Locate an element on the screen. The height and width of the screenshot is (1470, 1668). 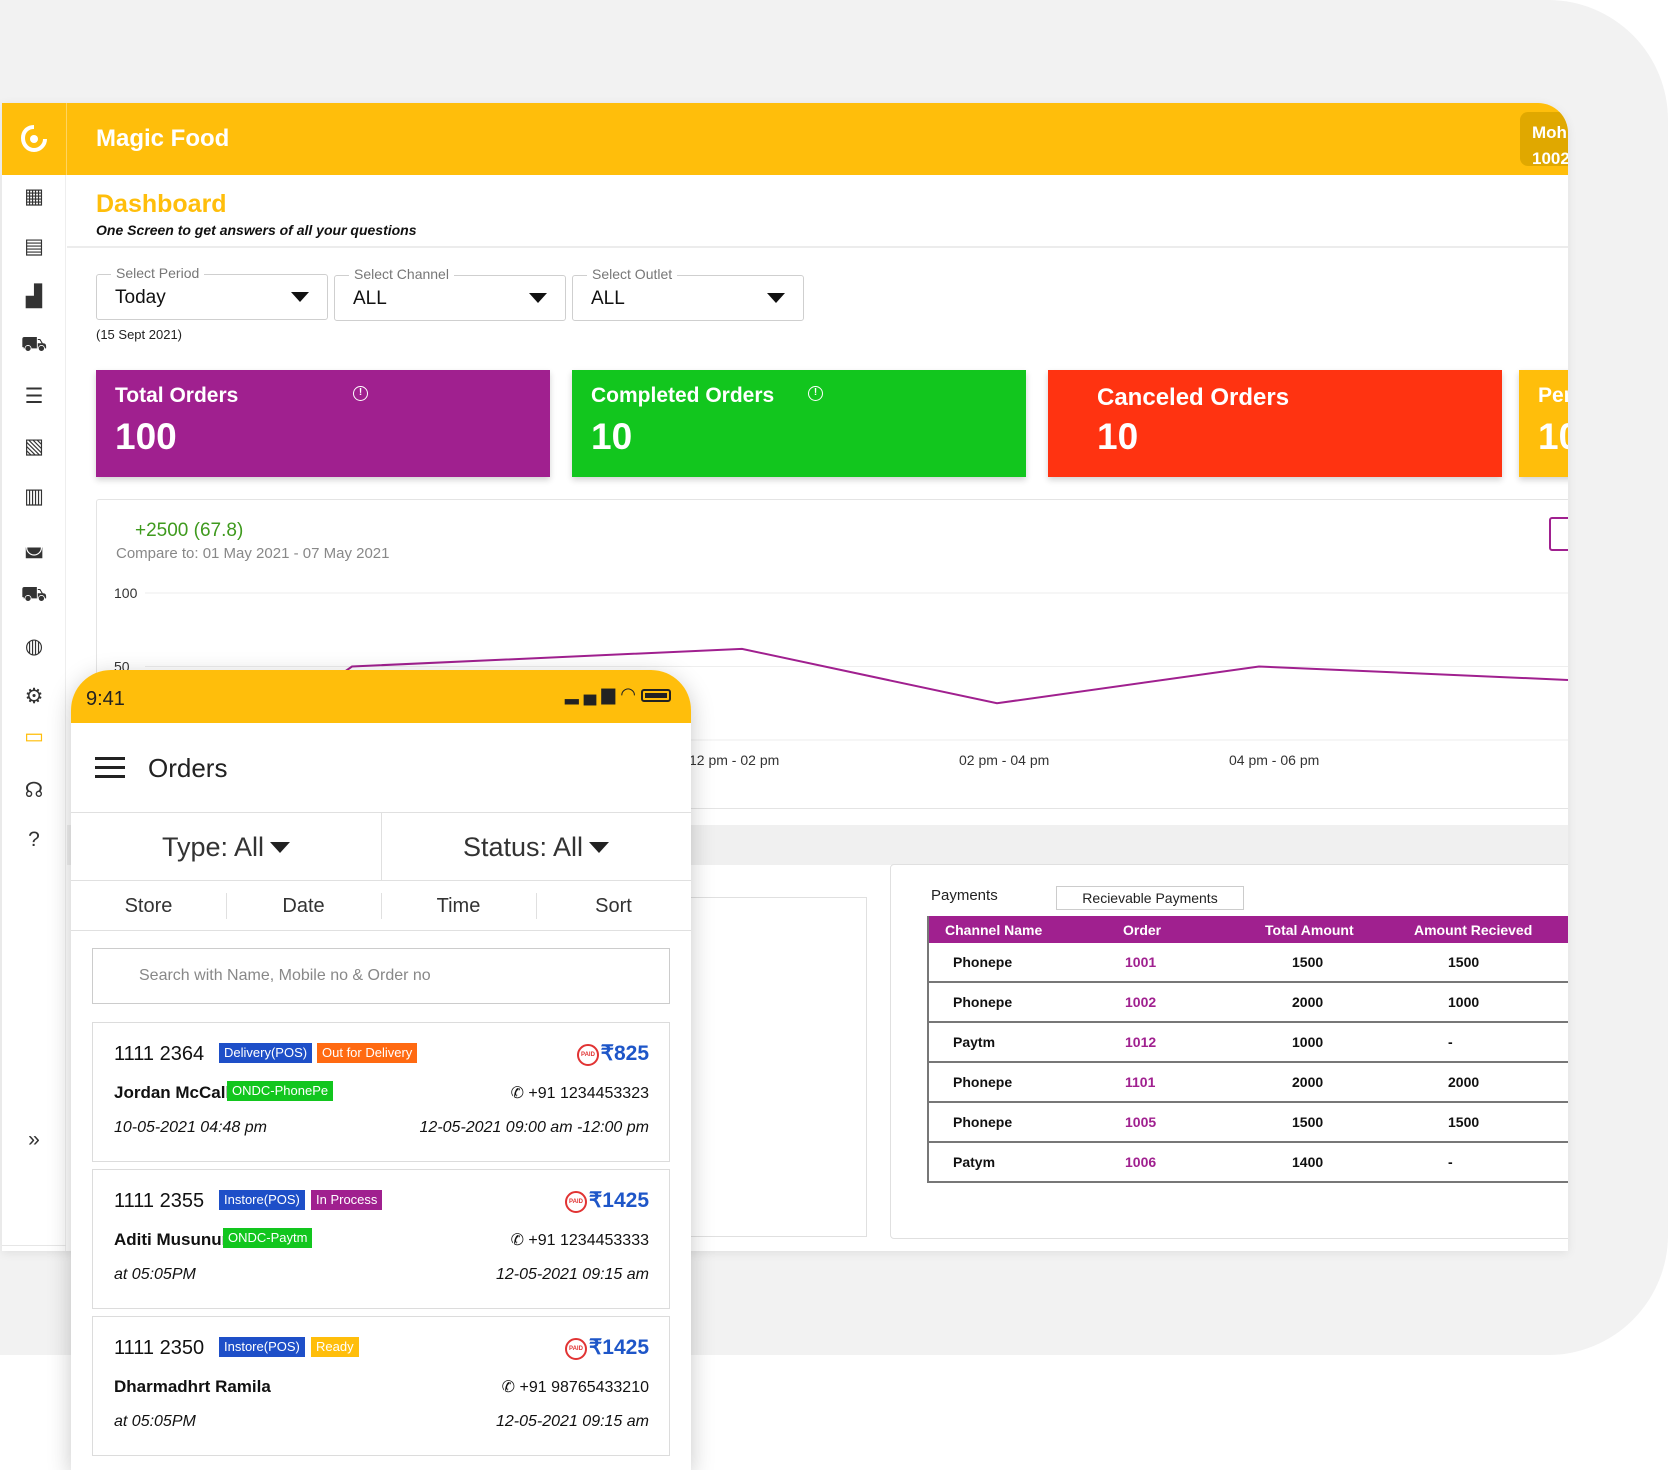
cell-order: 1002 is located at coordinates (1141, 1002).